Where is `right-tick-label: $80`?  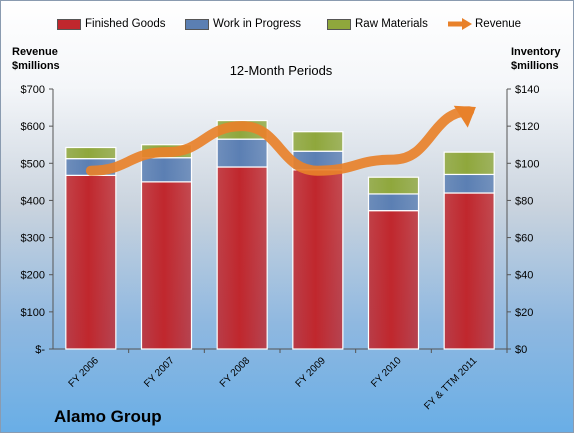 right-tick-label: $80 is located at coordinates (524, 201).